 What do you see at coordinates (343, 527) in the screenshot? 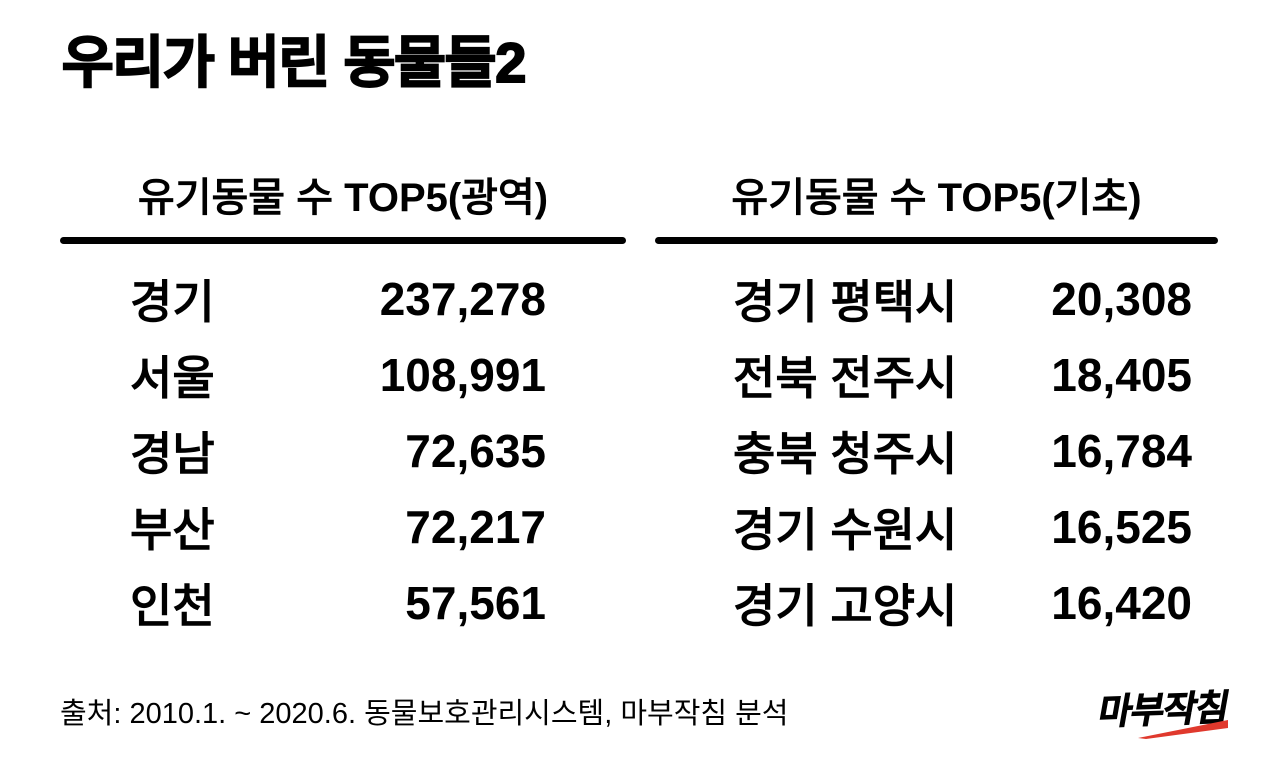
I see `table-row: 부산 72,217` at bounding box center [343, 527].